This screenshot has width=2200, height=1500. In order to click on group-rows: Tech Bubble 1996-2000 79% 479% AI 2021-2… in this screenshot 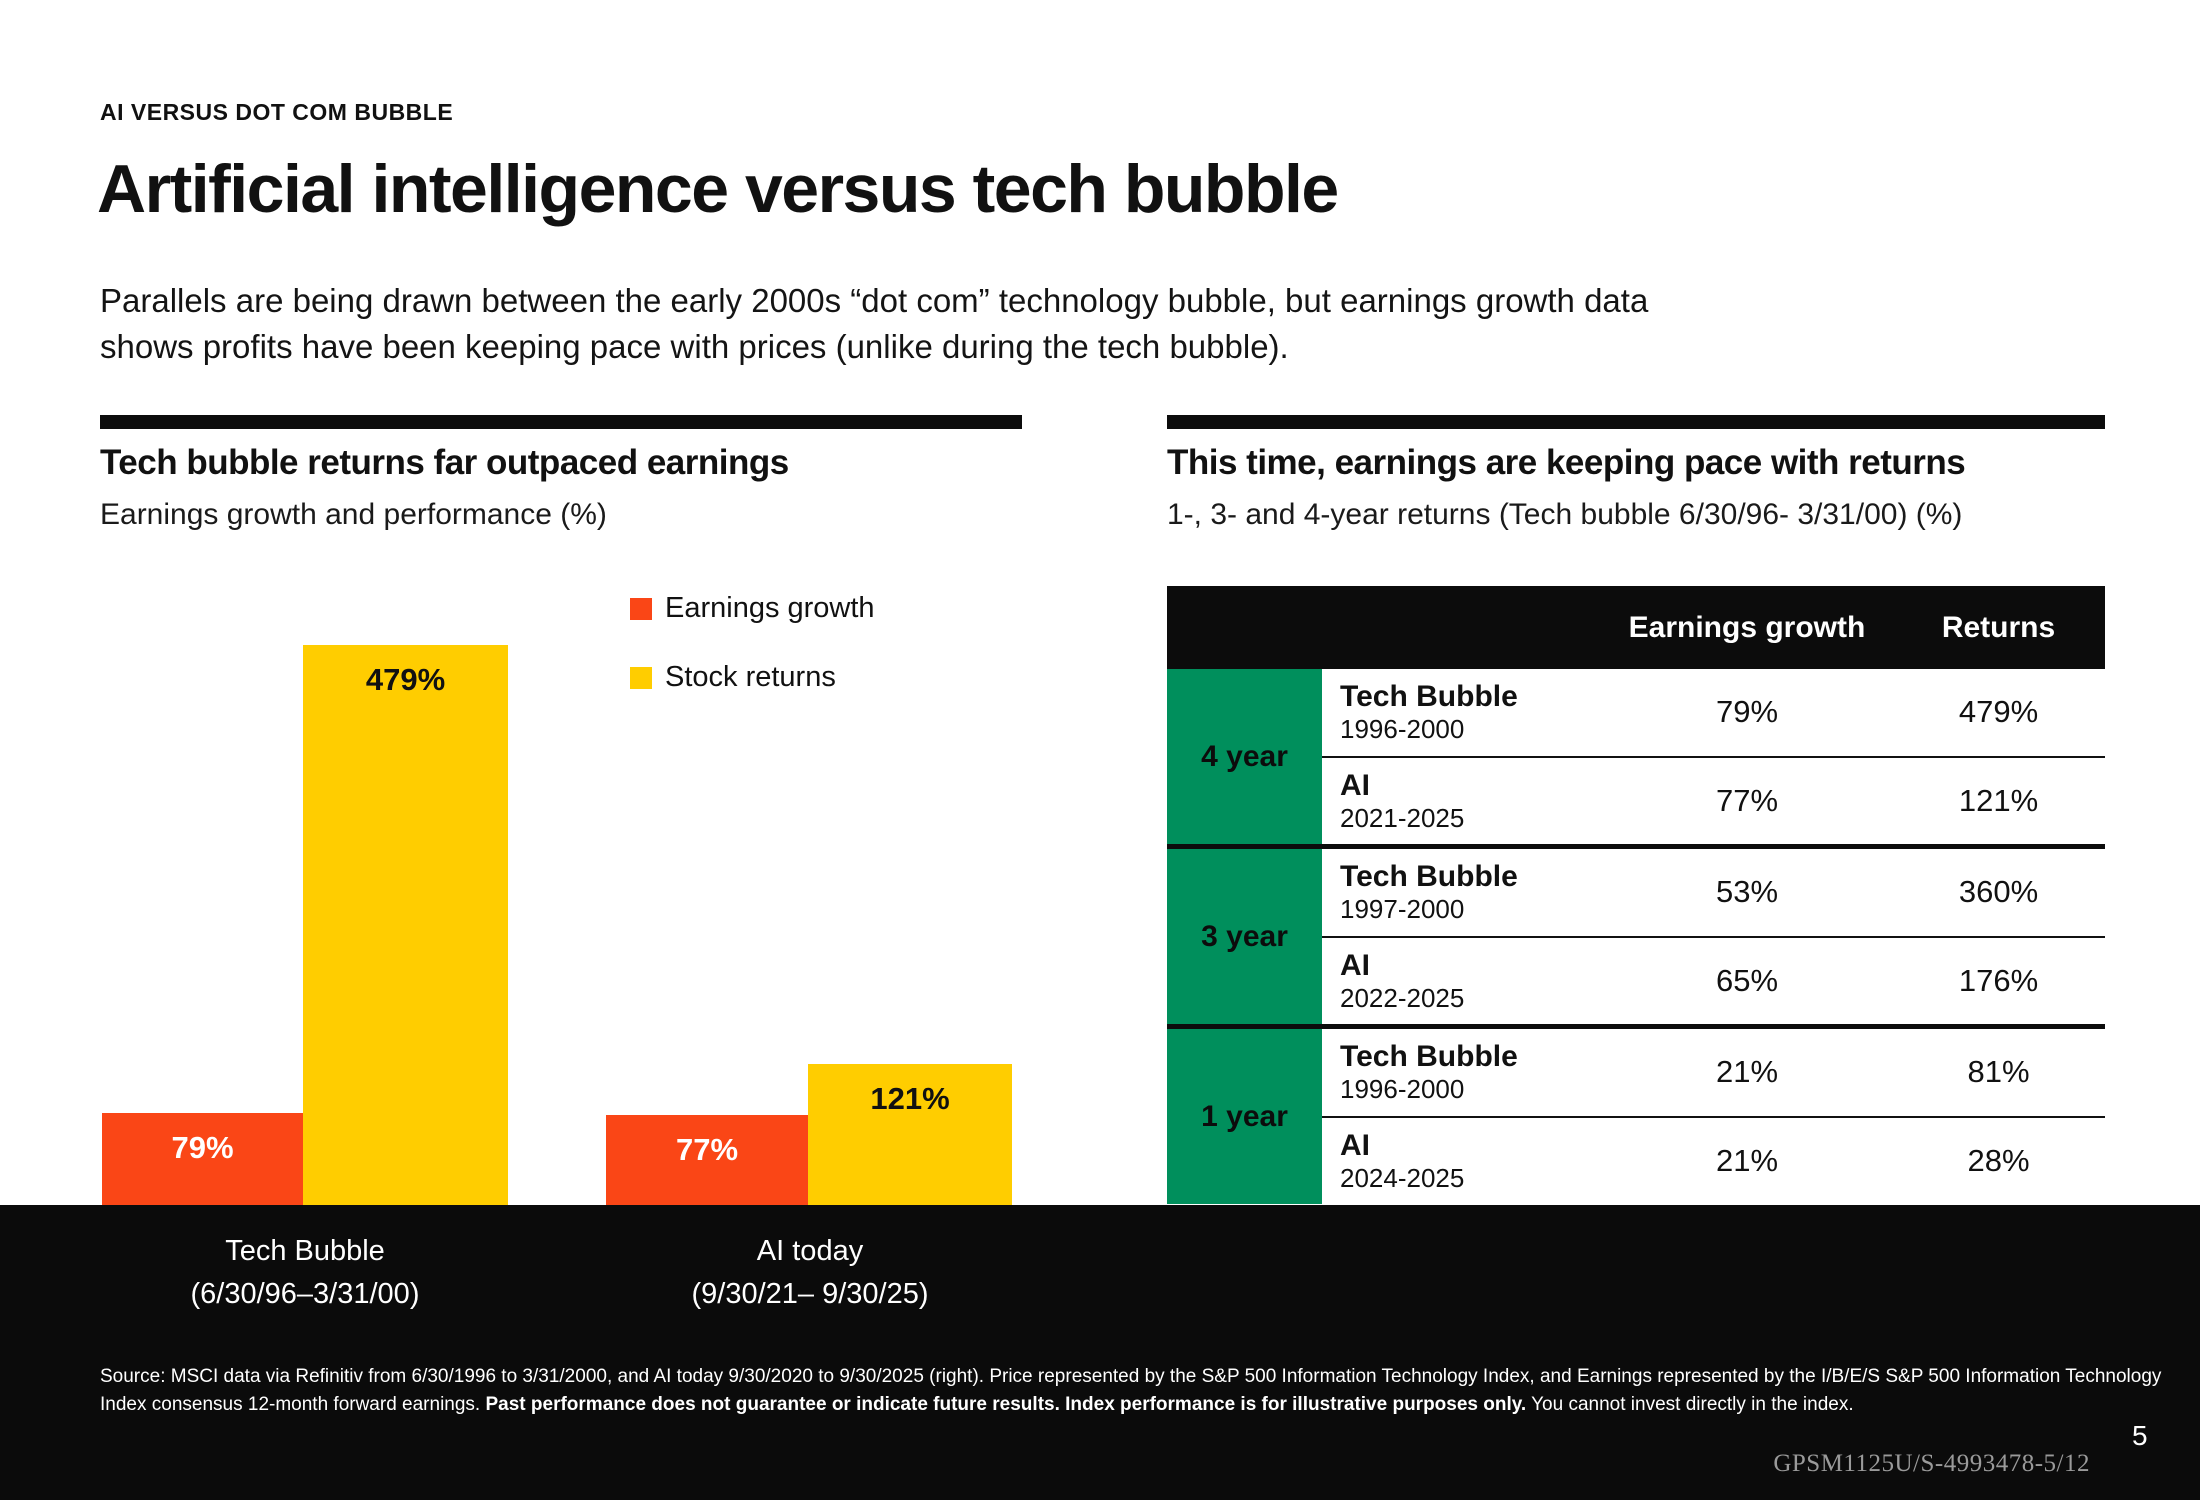, I will do `click(1713, 756)`.